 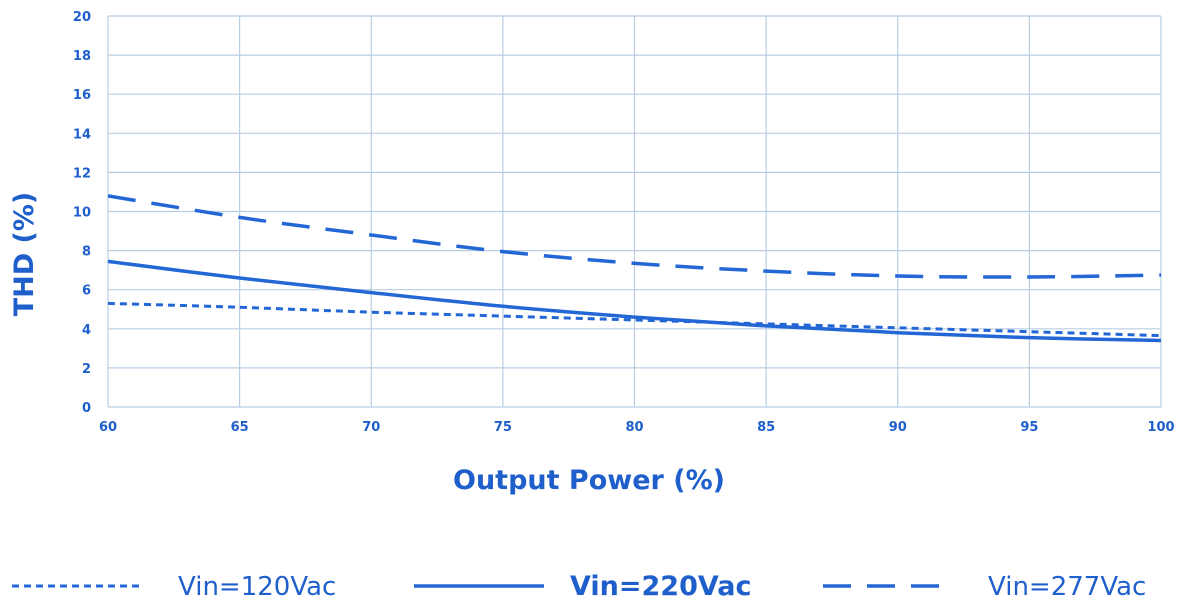 What do you see at coordinates (82, 56) in the screenshot?
I see `y-tick-label: 18` at bounding box center [82, 56].